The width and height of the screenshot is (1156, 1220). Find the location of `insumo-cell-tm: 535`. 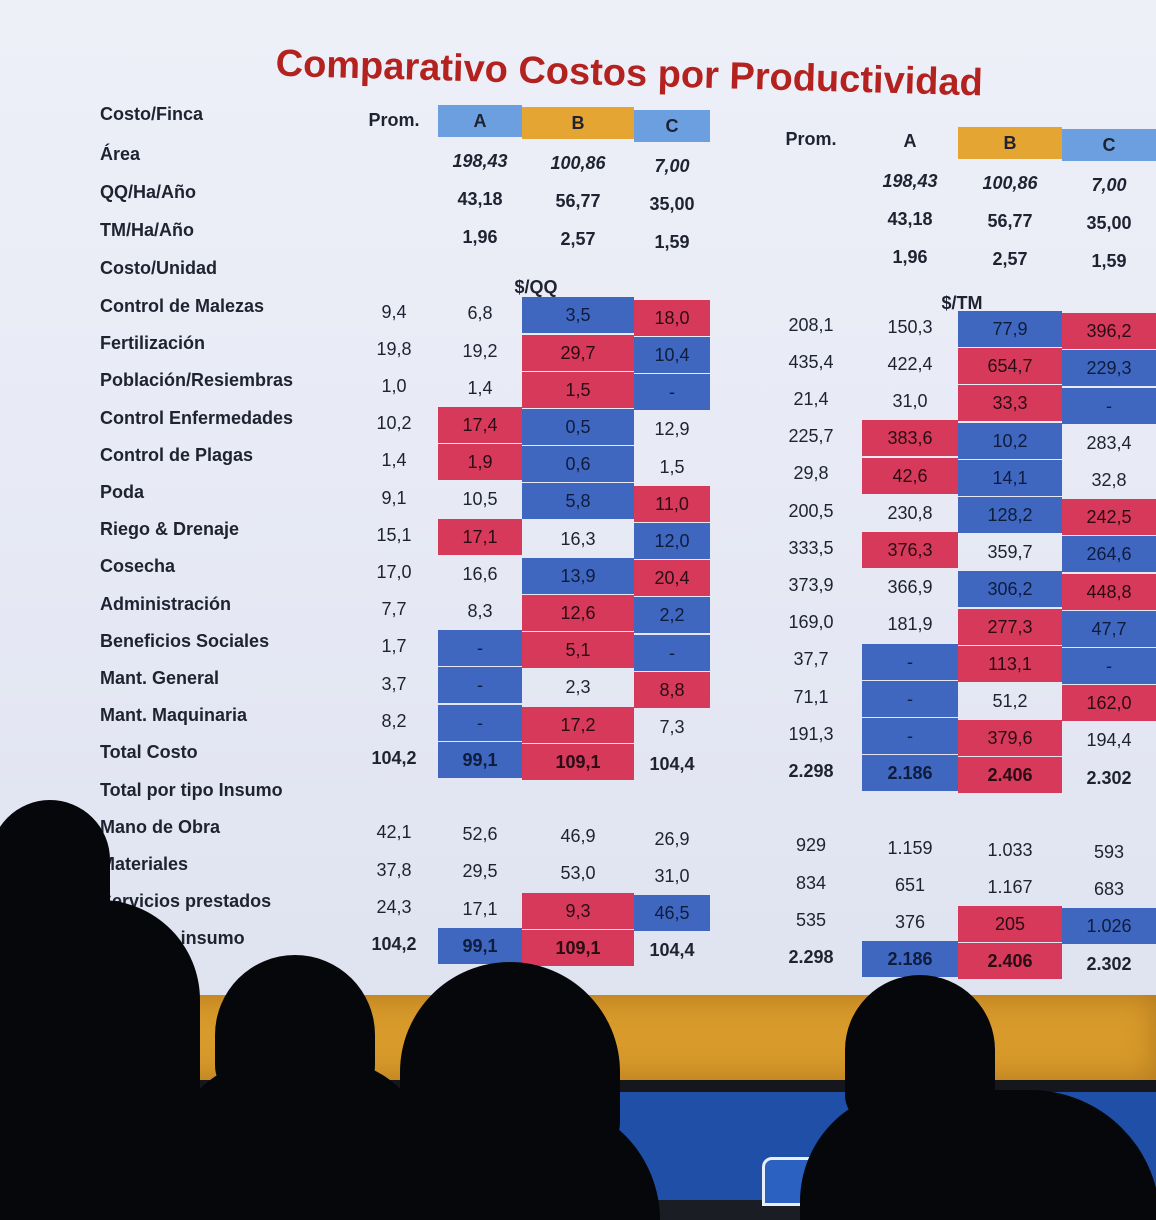

insumo-cell-tm: 535 is located at coordinates (811, 919).